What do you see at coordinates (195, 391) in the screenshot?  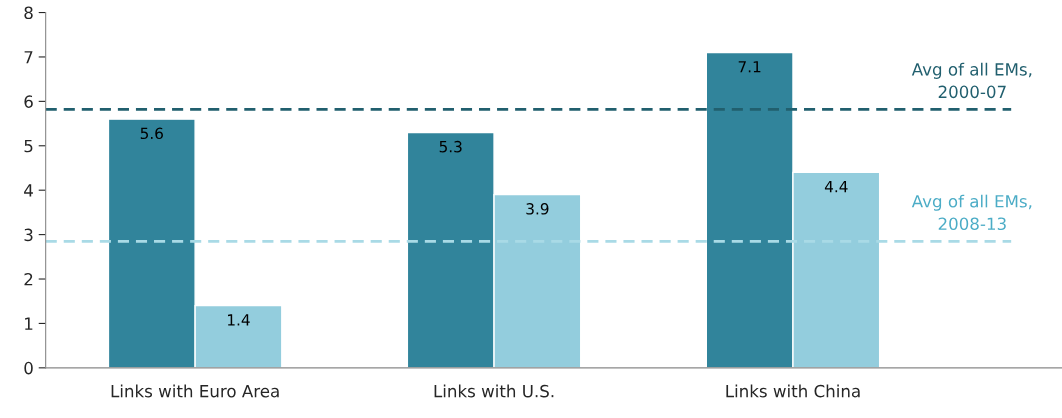 I see `x-tick-label: Links with Euro Area` at bounding box center [195, 391].